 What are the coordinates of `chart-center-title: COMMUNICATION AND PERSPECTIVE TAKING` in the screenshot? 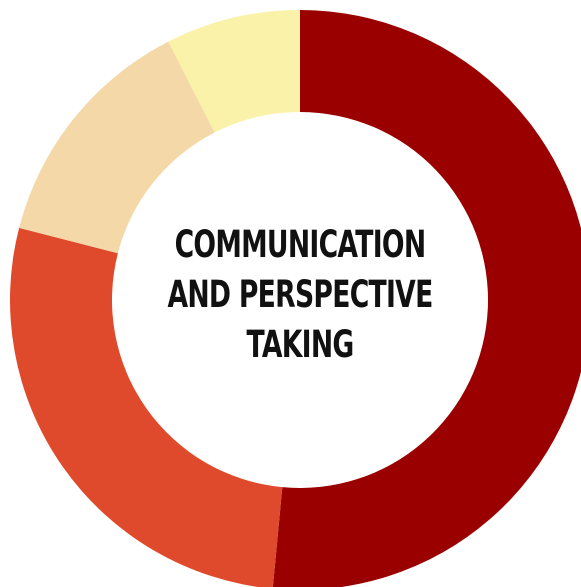 It's located at (300, 295).